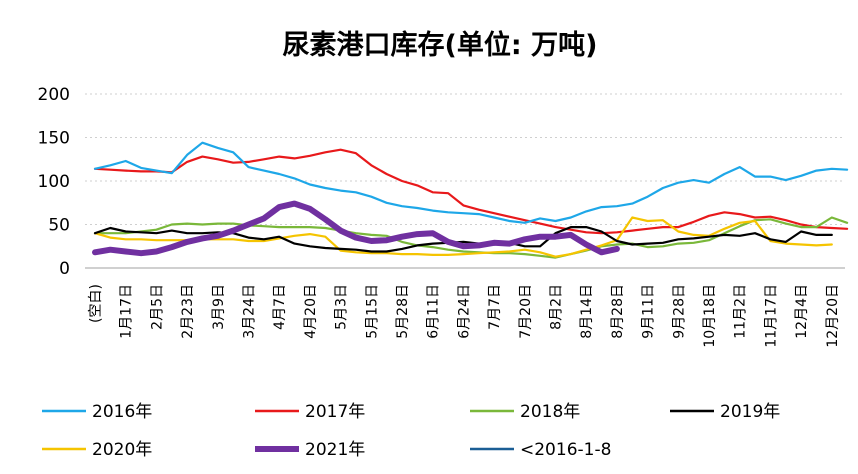  What do you see at coordinates (464, 311) in the screenshot?
I see `x-tick-label: 6月24日` at bounding box center [464, 311].